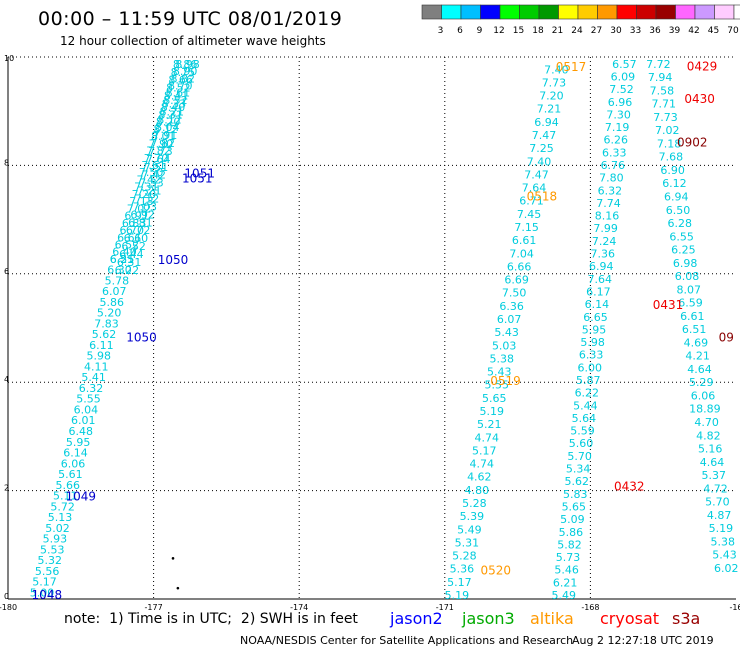 This screenshot has width=740, height=650. What do you see at coordinates (563, 595) in the screenshot?
I see `wave-height-point: 5.49` at bounding box center [563, 595].